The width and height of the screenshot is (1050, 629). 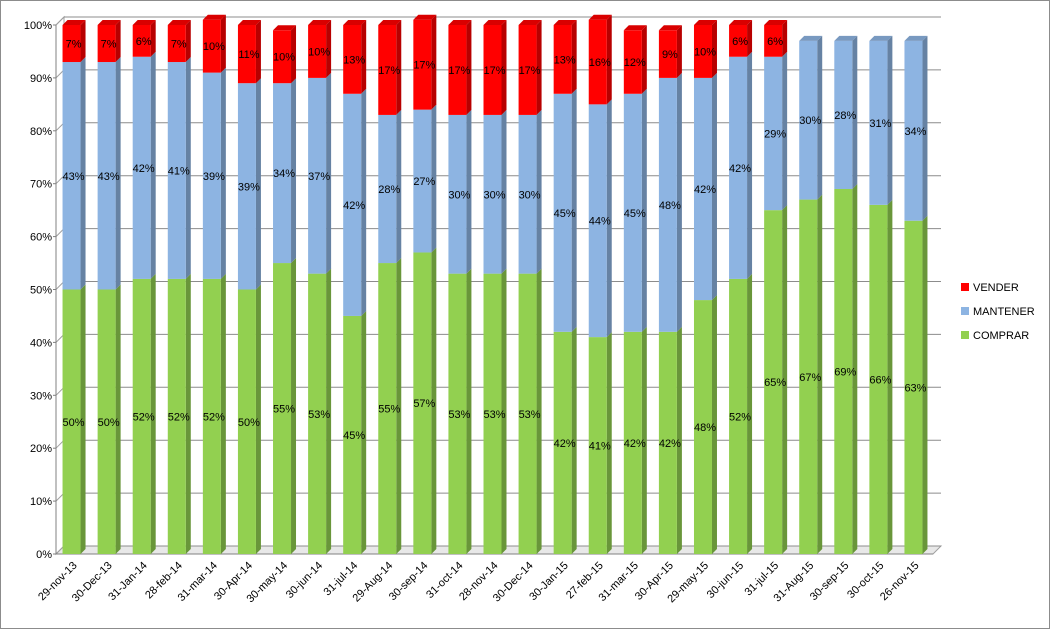 I want to click on data-label-mantener: 37%, so click(x=319, y=177).